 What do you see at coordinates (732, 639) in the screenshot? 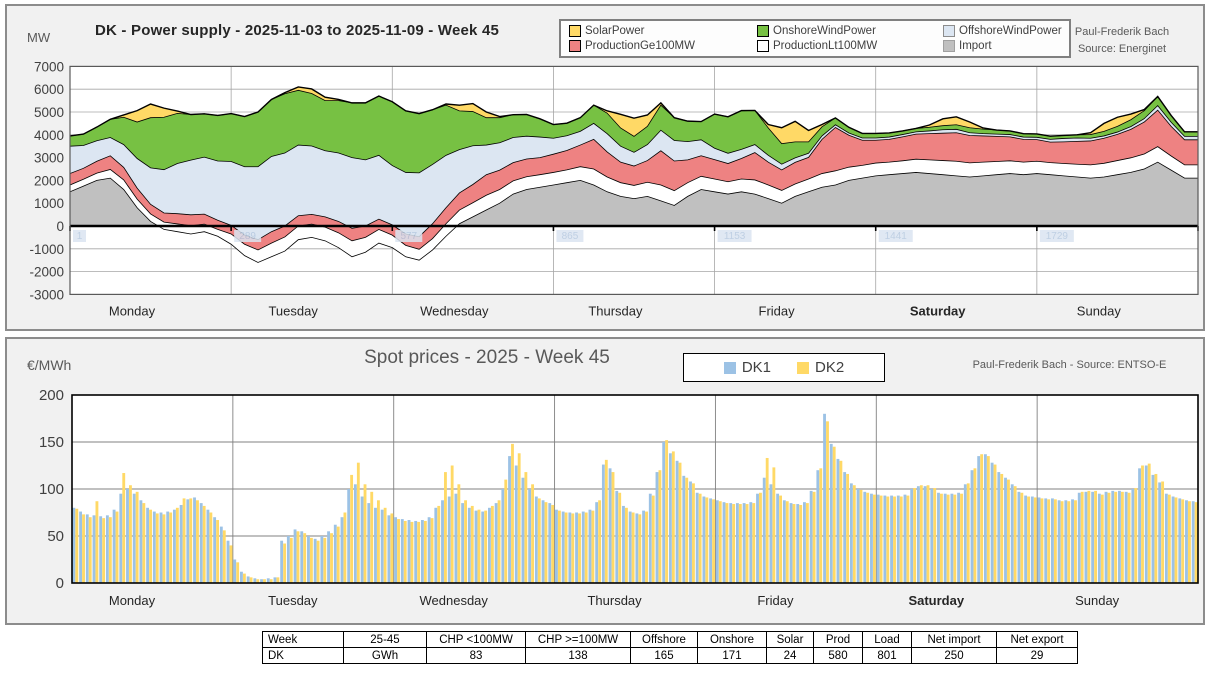
I see `table-cell: Onshore` at bounding box center [732, 639].